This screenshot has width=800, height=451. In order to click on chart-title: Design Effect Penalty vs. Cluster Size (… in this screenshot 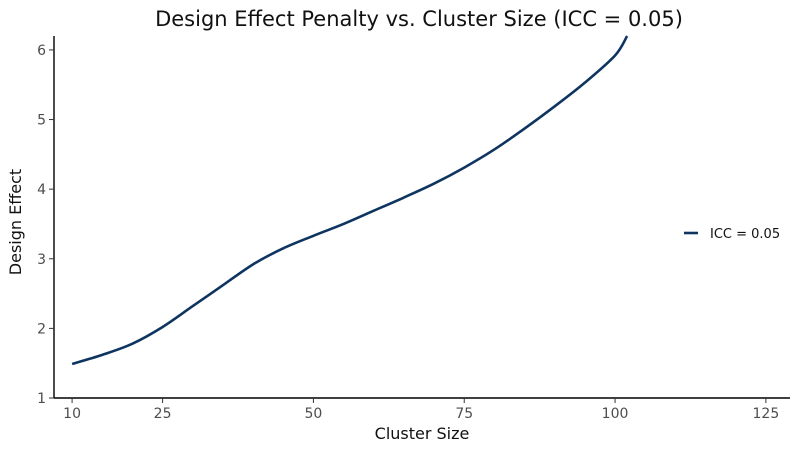, I will do `click(419, 19)`.